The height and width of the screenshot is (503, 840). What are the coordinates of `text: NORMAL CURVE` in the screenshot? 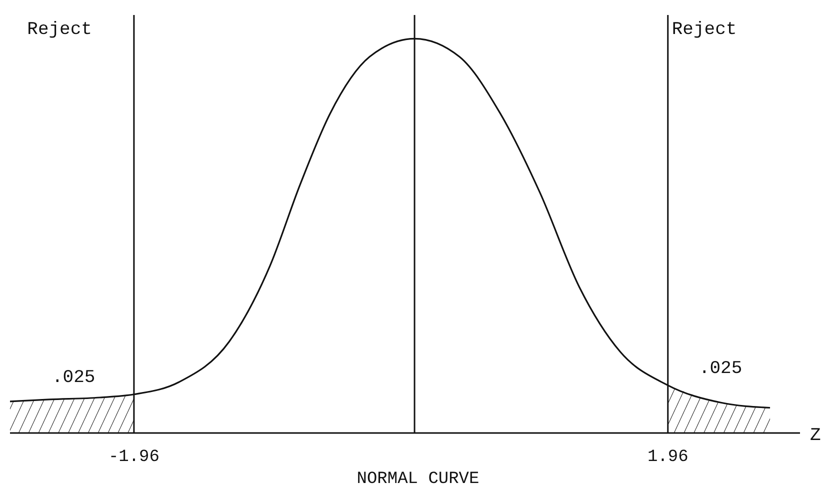 It's located at (418, 479).